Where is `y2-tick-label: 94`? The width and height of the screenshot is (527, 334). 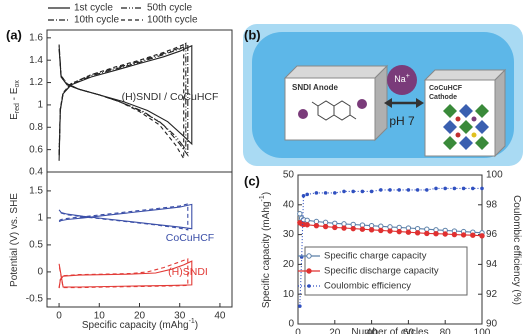
y2-tick-label: 94 is located at coordinates (492, 264).